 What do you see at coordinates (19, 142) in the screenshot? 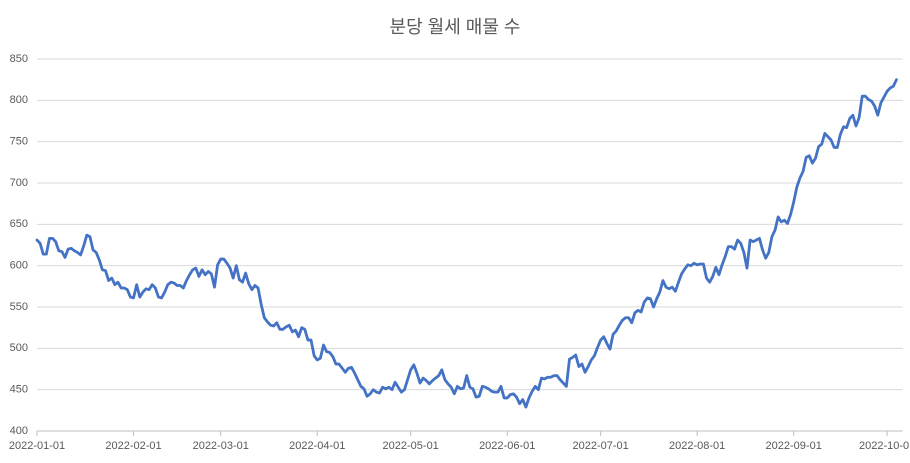
I see `y-tick-label: 750` at bounding box center [19, 142].